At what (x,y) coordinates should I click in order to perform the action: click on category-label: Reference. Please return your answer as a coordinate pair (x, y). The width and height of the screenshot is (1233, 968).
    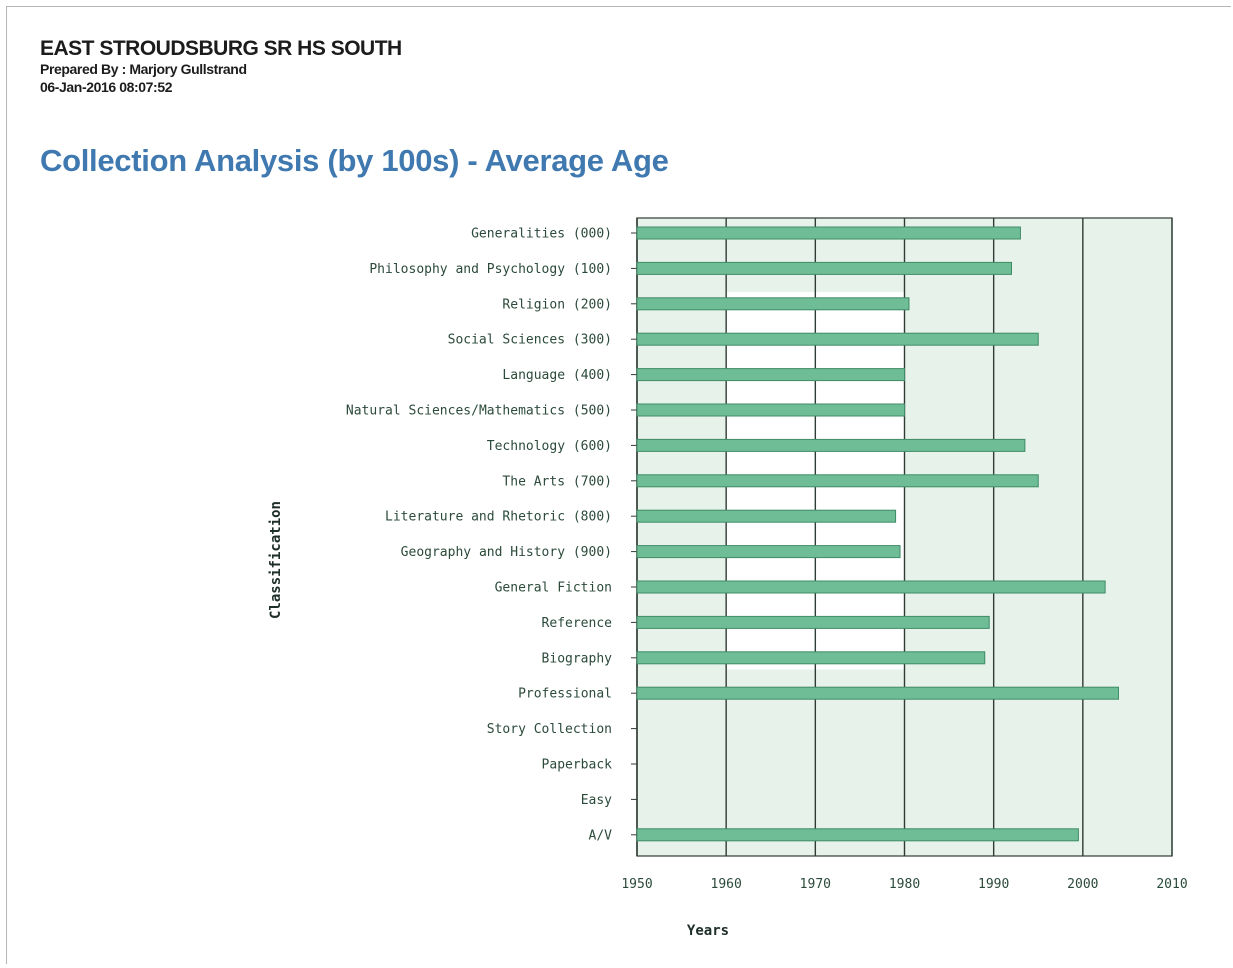
    Looking at the image, I should click on (577, 623).